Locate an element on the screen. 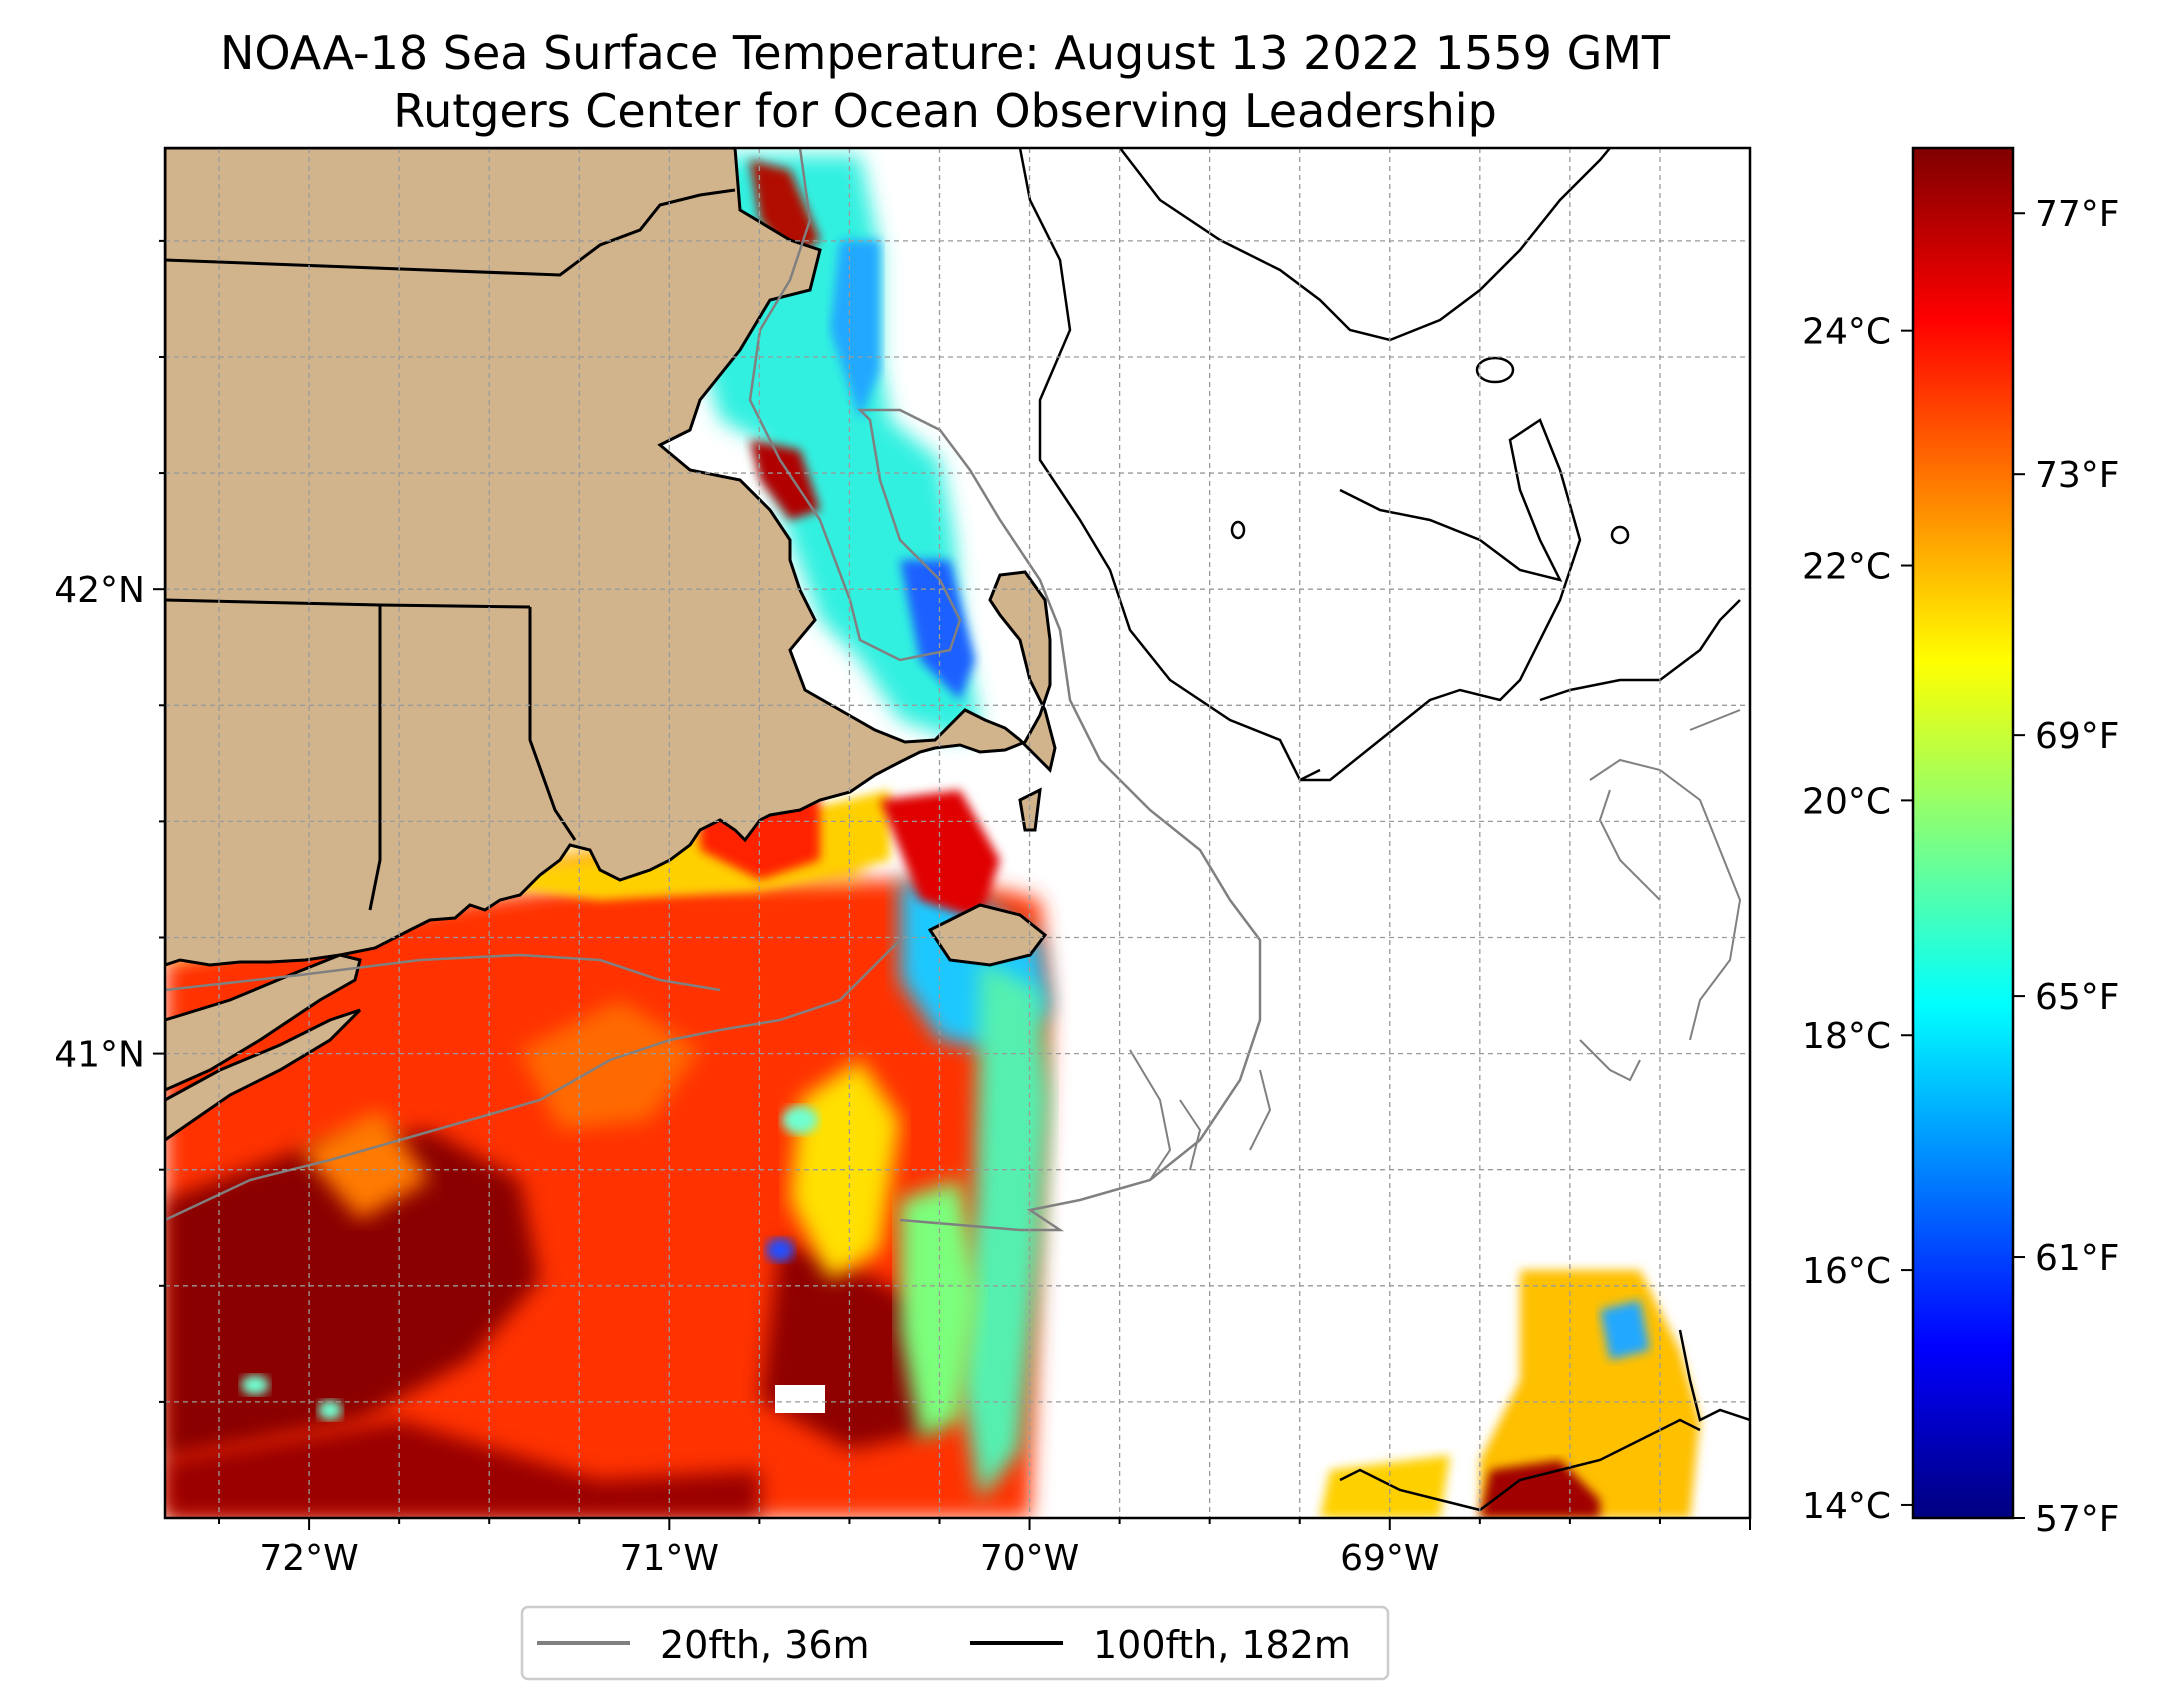 The image size is (2160, 1704). colorbar-f-label: 61°F is located at coordinates (2077, 1258).